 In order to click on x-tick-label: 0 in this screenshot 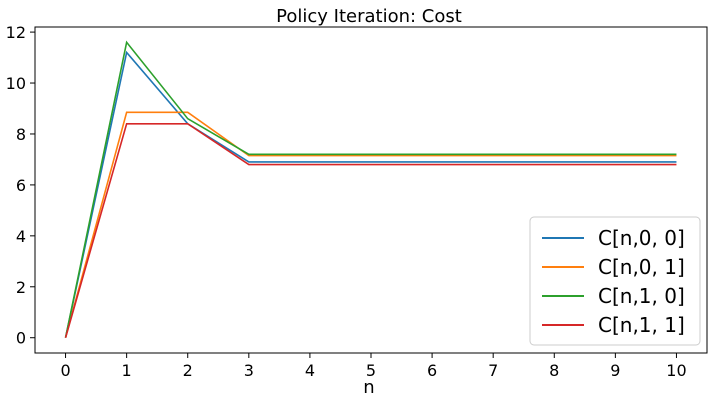, I will do `click(65, 370)`.